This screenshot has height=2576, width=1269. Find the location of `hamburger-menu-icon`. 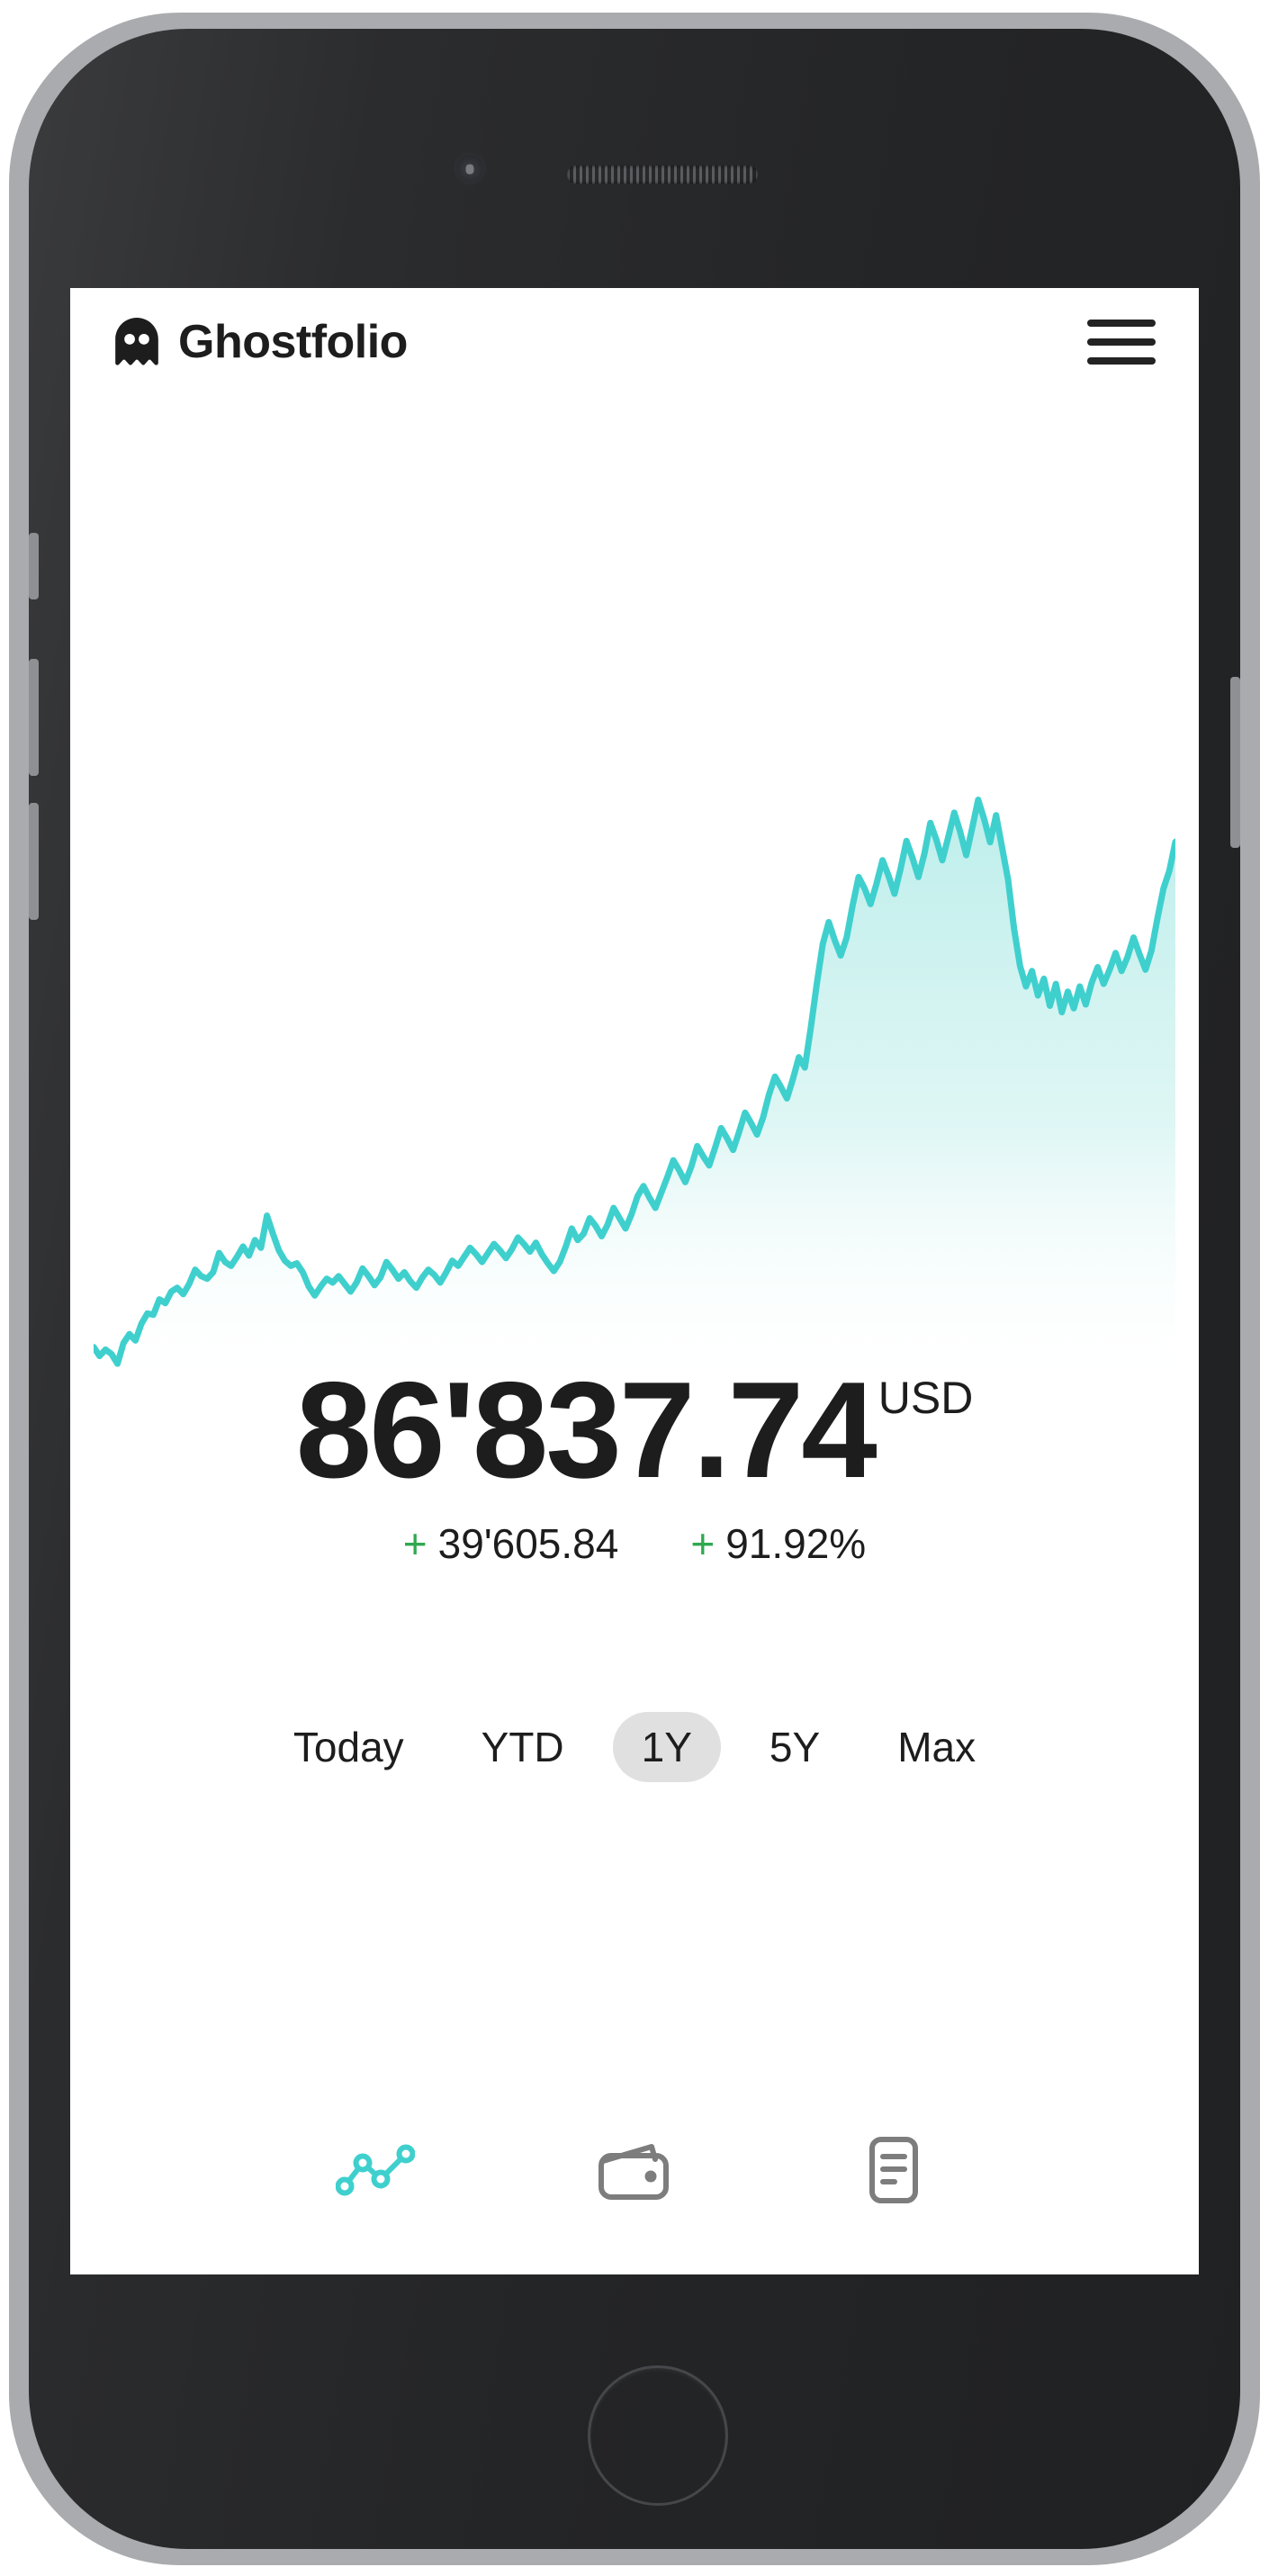

hamburger-menu-icon is located at coordinates (1121, 342).